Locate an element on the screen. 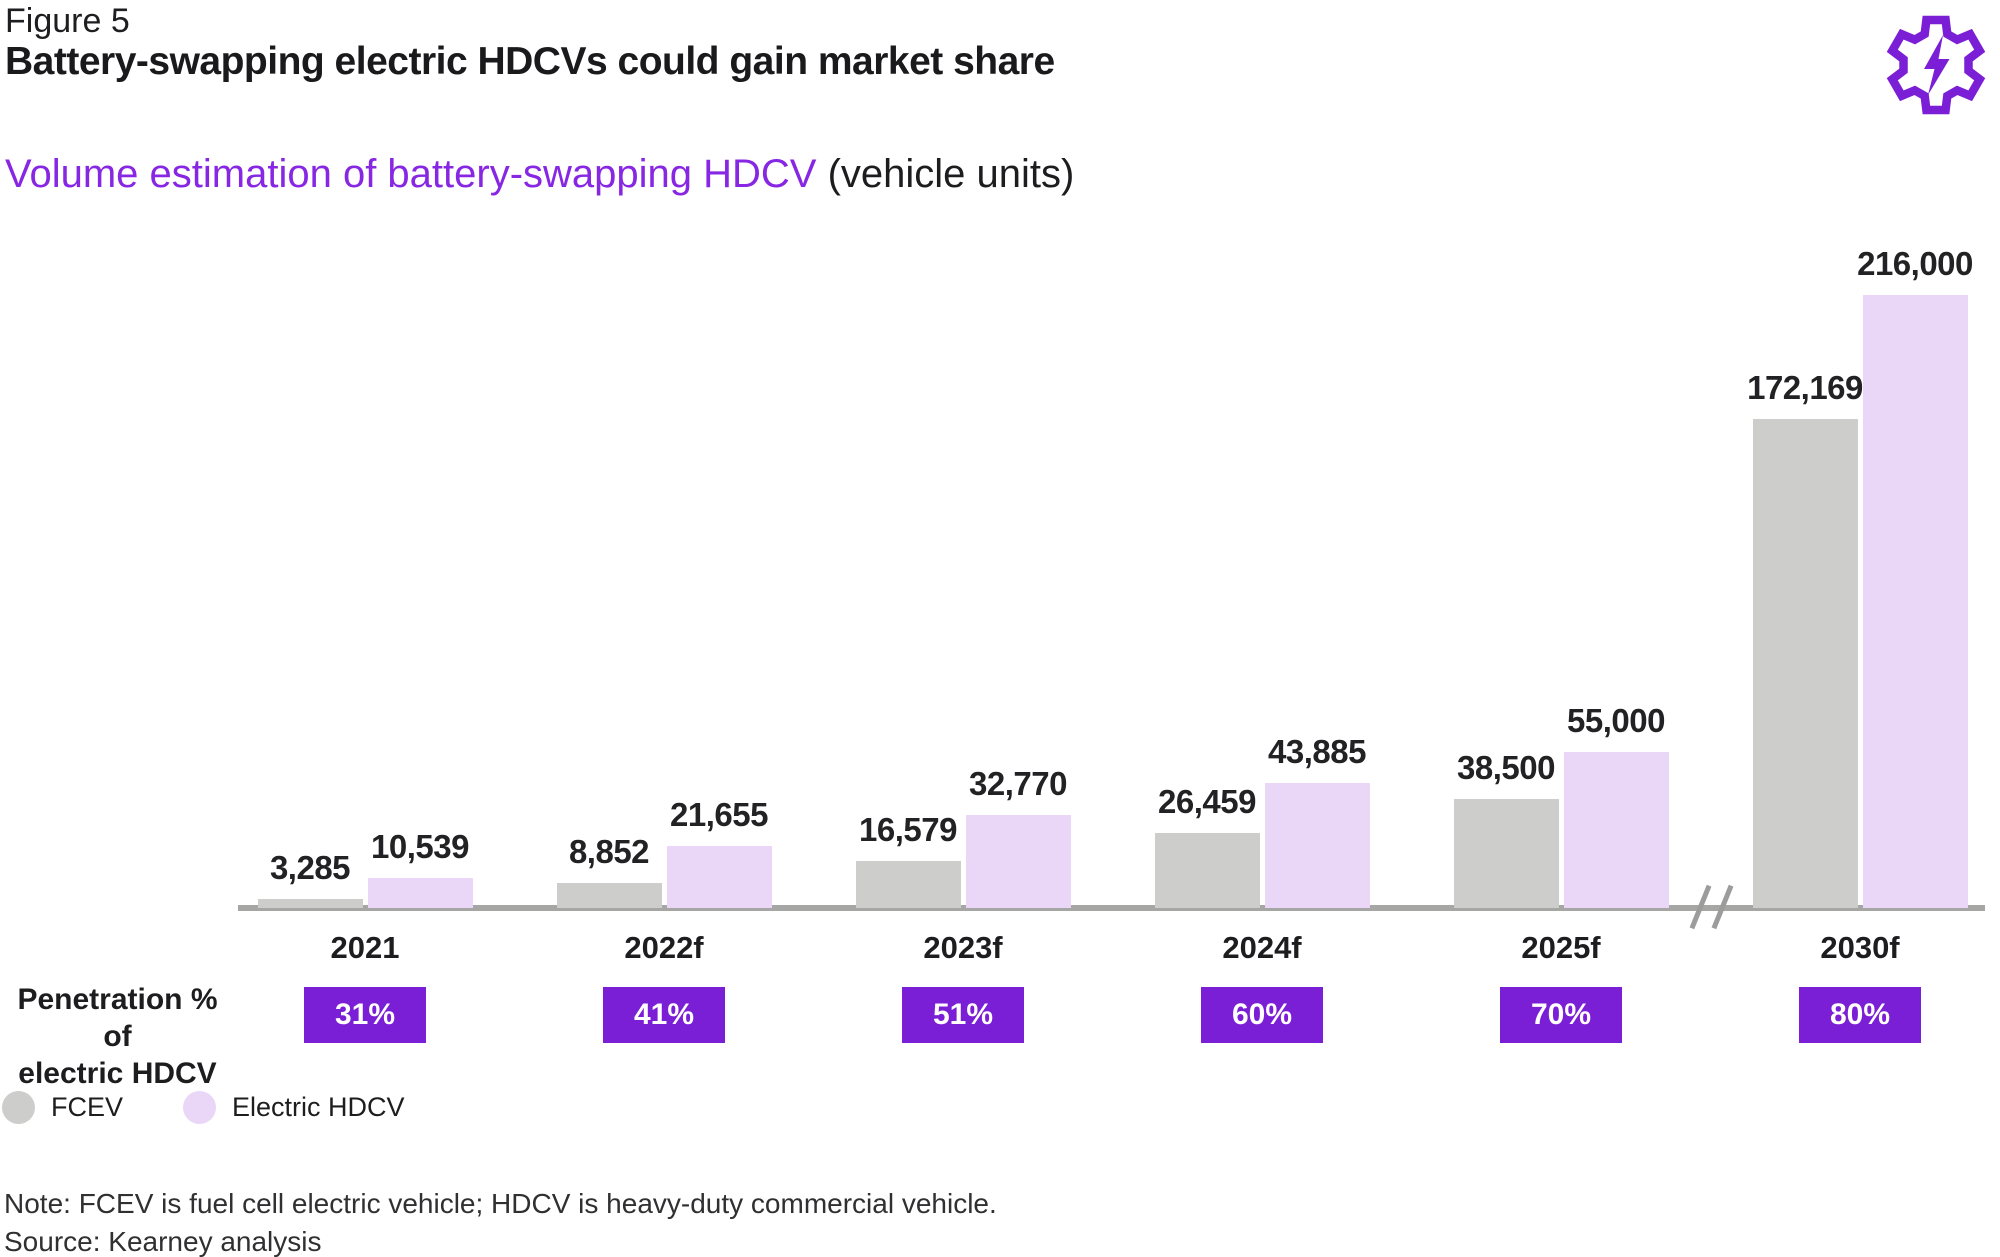 The width and height of the screenshot is (2000, 1257). penetration-badge: 80% is located at coordinates (1860, 1015).